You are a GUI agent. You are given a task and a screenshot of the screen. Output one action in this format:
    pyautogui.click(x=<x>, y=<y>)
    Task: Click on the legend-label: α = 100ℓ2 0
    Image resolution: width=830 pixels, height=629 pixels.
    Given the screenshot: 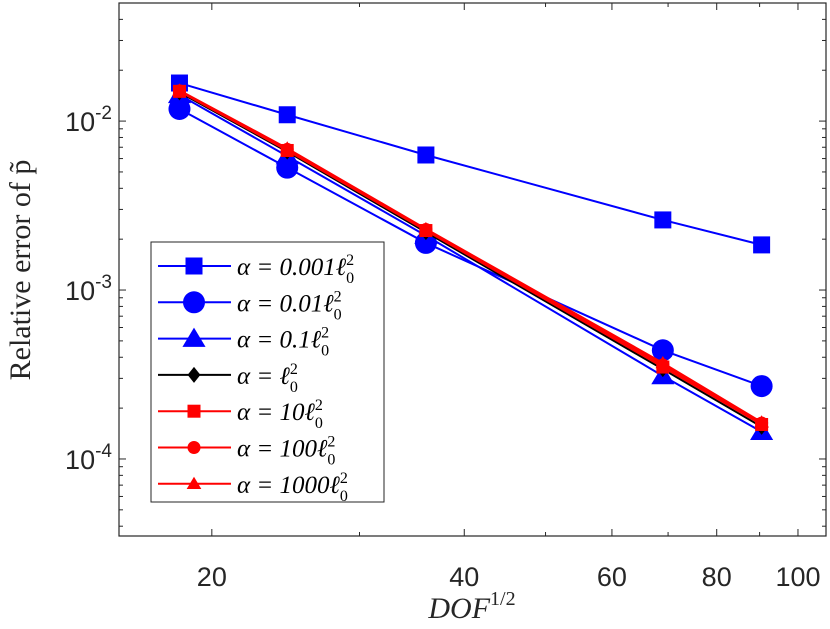 What is the action you would take?
    pyautogui.click(x=286, y=451)
    